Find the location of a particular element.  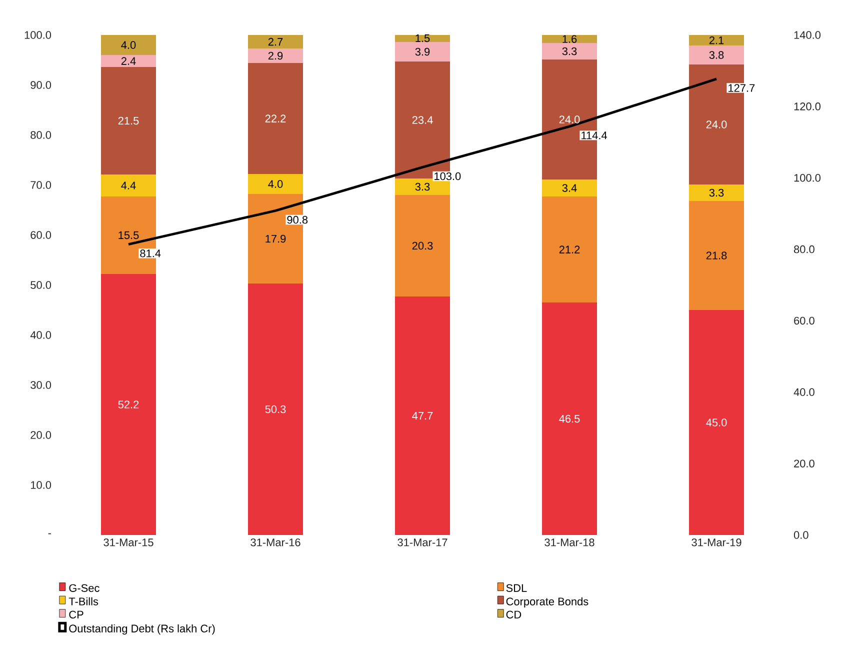

y2-tick-label: 40.0 is located at coordinates (804, 392).